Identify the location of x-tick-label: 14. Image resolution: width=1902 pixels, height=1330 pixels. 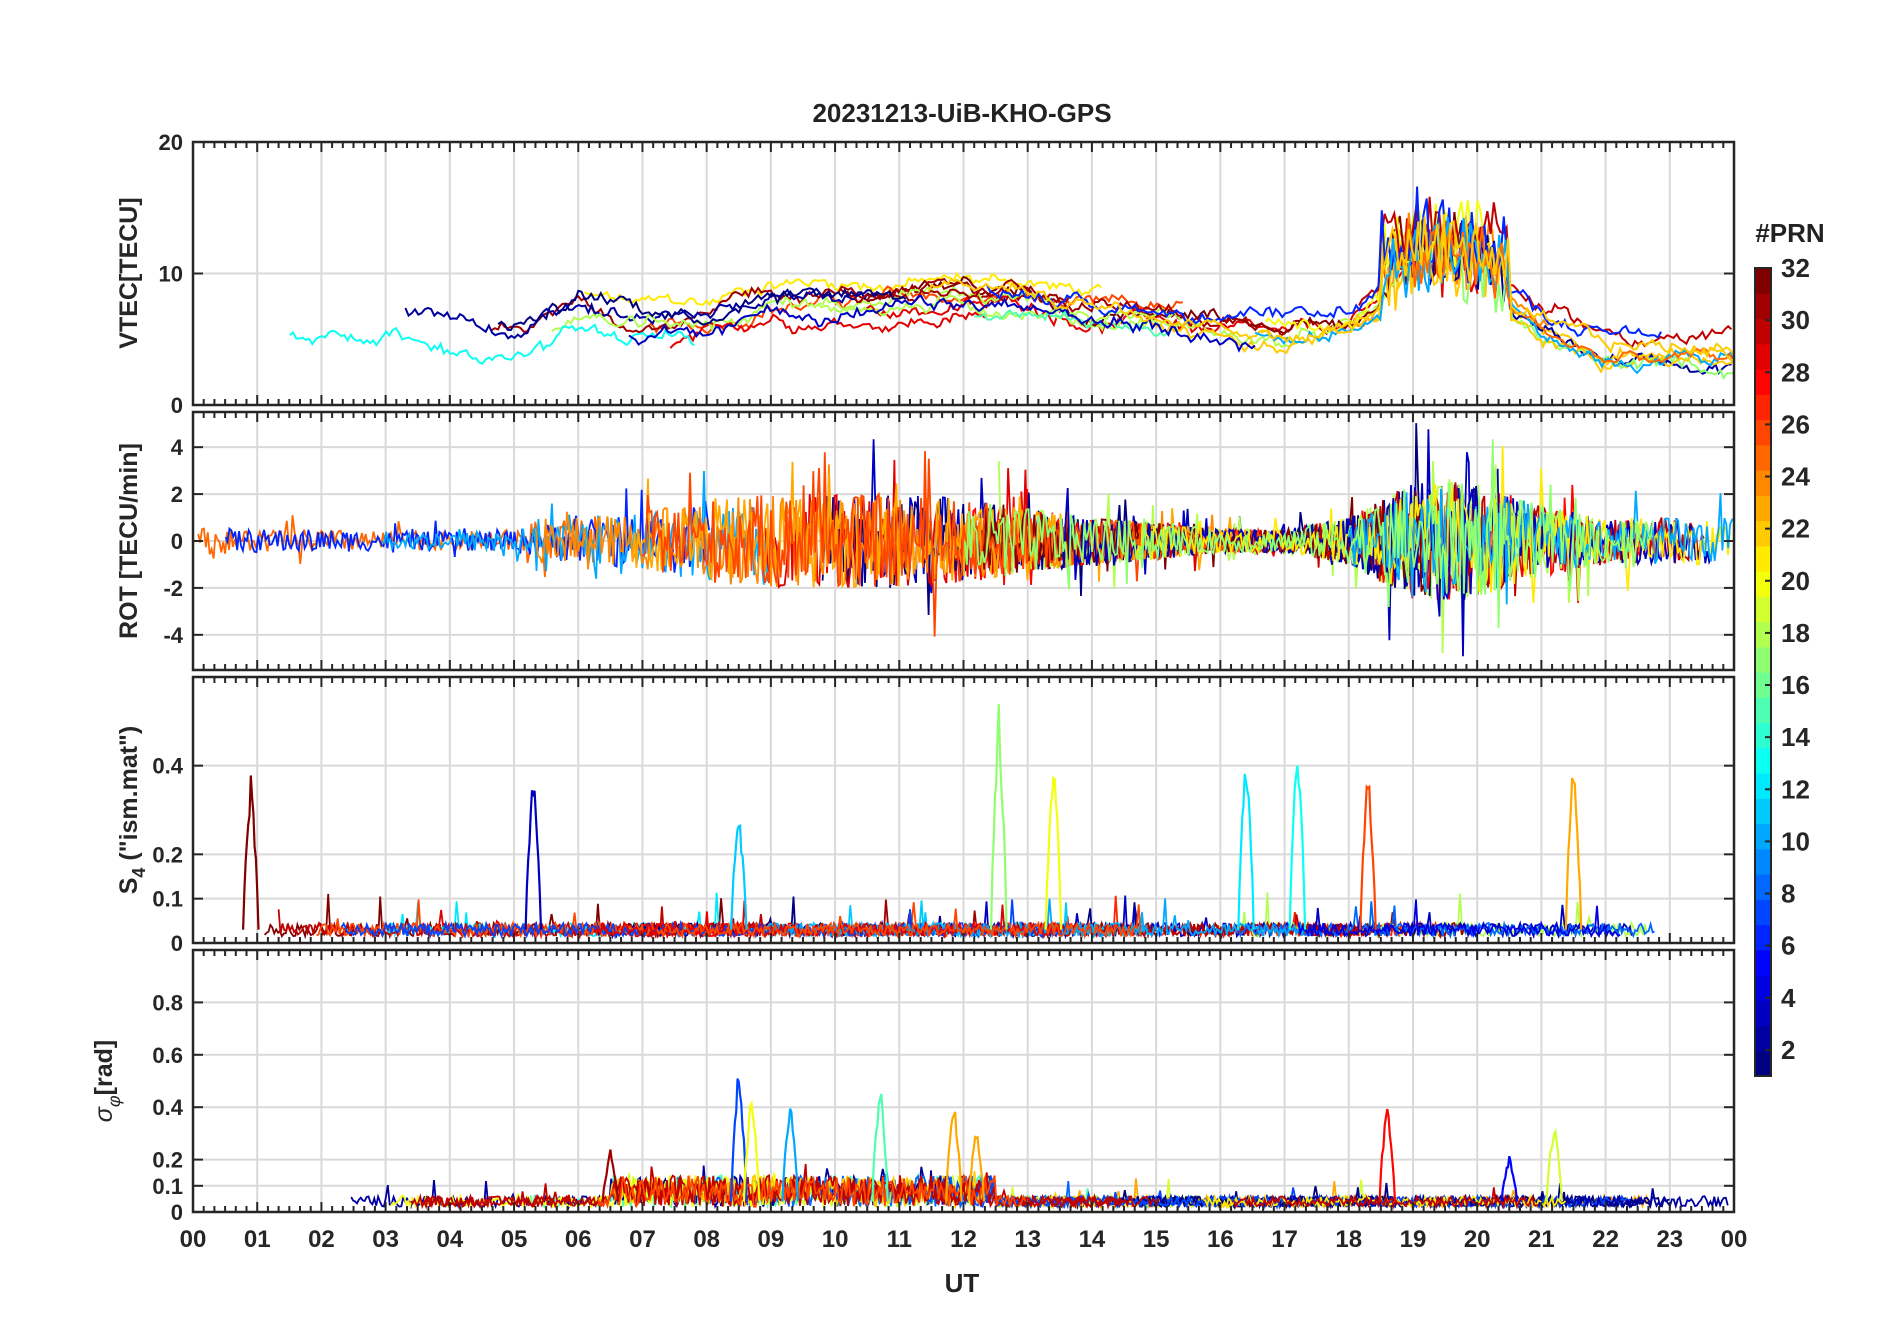
(1092, 1239).